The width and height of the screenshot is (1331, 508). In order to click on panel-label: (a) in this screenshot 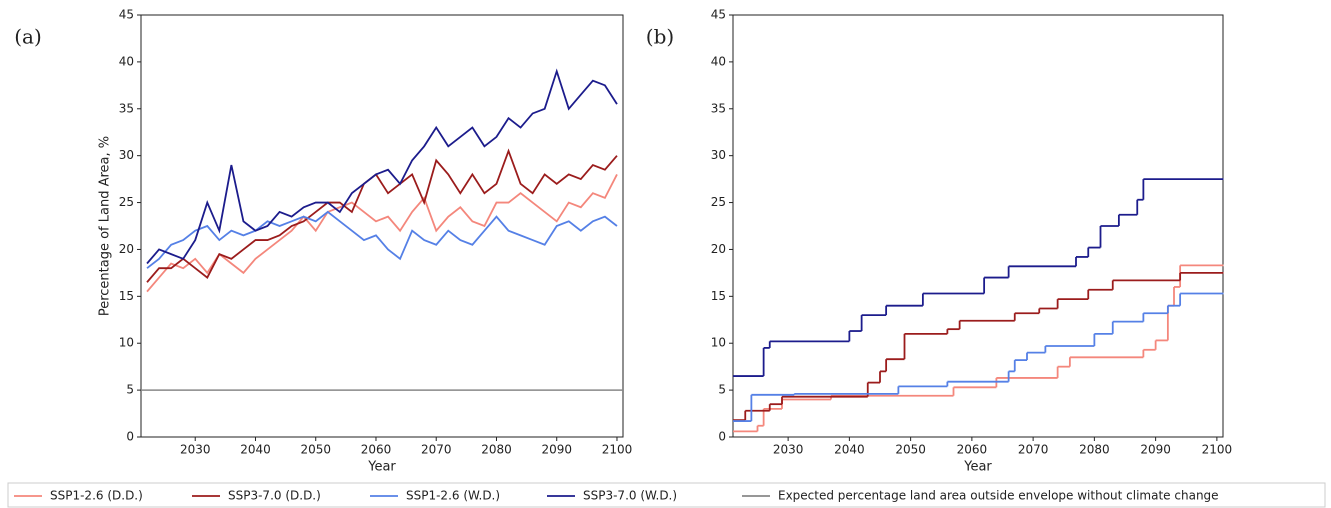, I will do `click(28, 37)`.